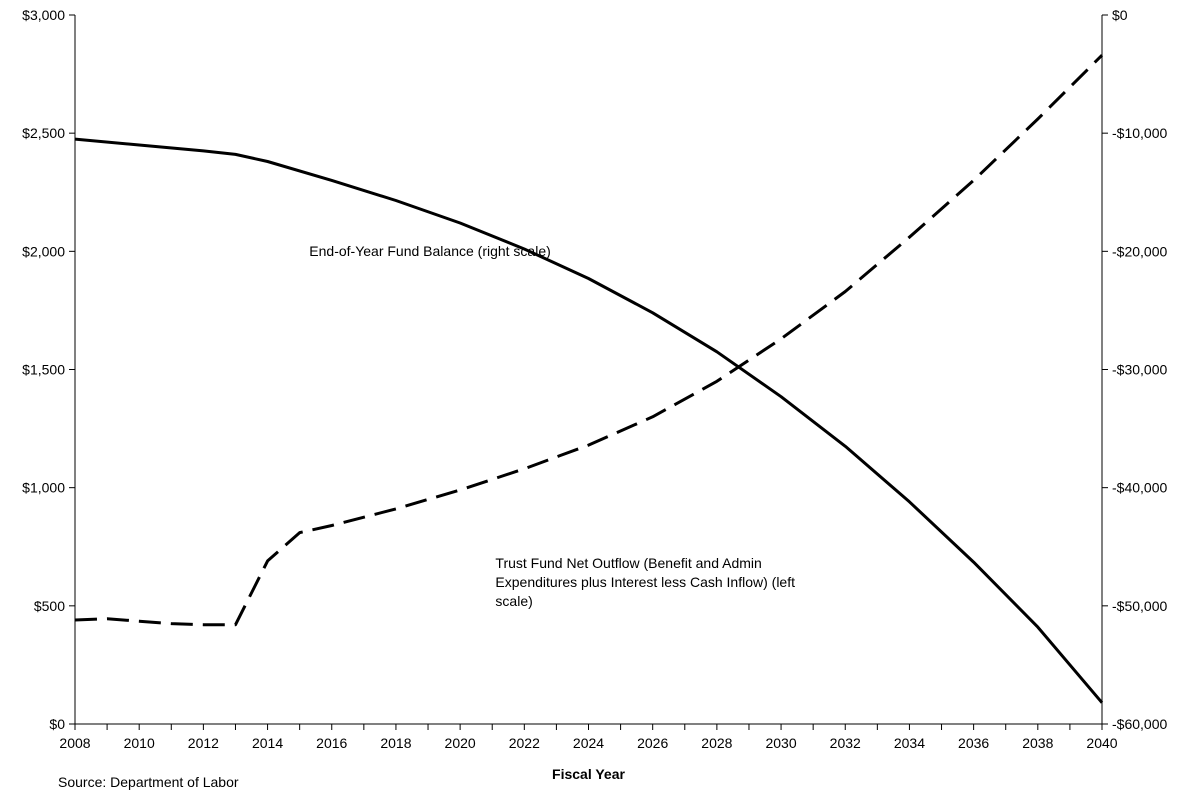  What do you see at coordinates (1101, 743) in the screenshot?
I see `x-tick-label: 2040` at bounding box center [1101, 743].